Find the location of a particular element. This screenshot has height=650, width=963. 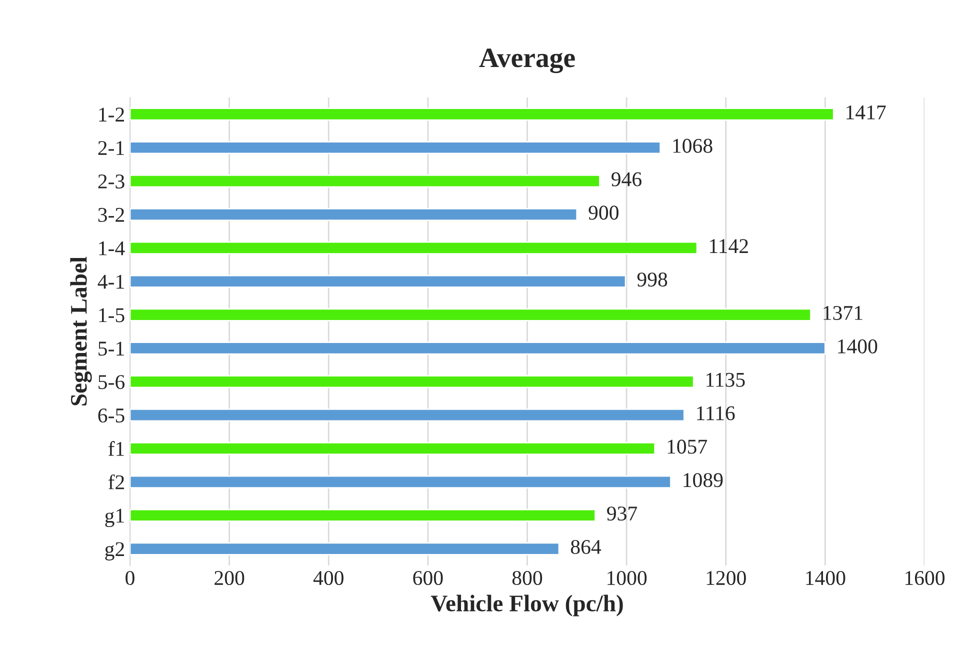

y-tick-label: g1 is located at coordinates (114, 518).